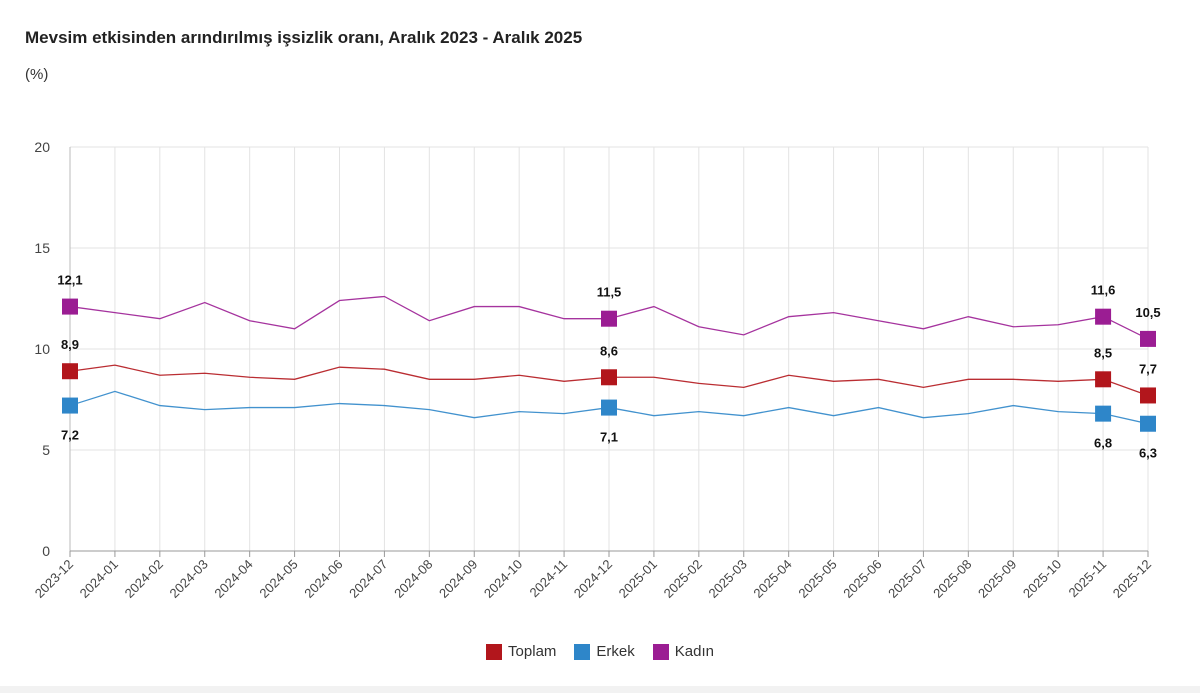  I want to click on x-tick-label: 2024-03, so click(189, 579).